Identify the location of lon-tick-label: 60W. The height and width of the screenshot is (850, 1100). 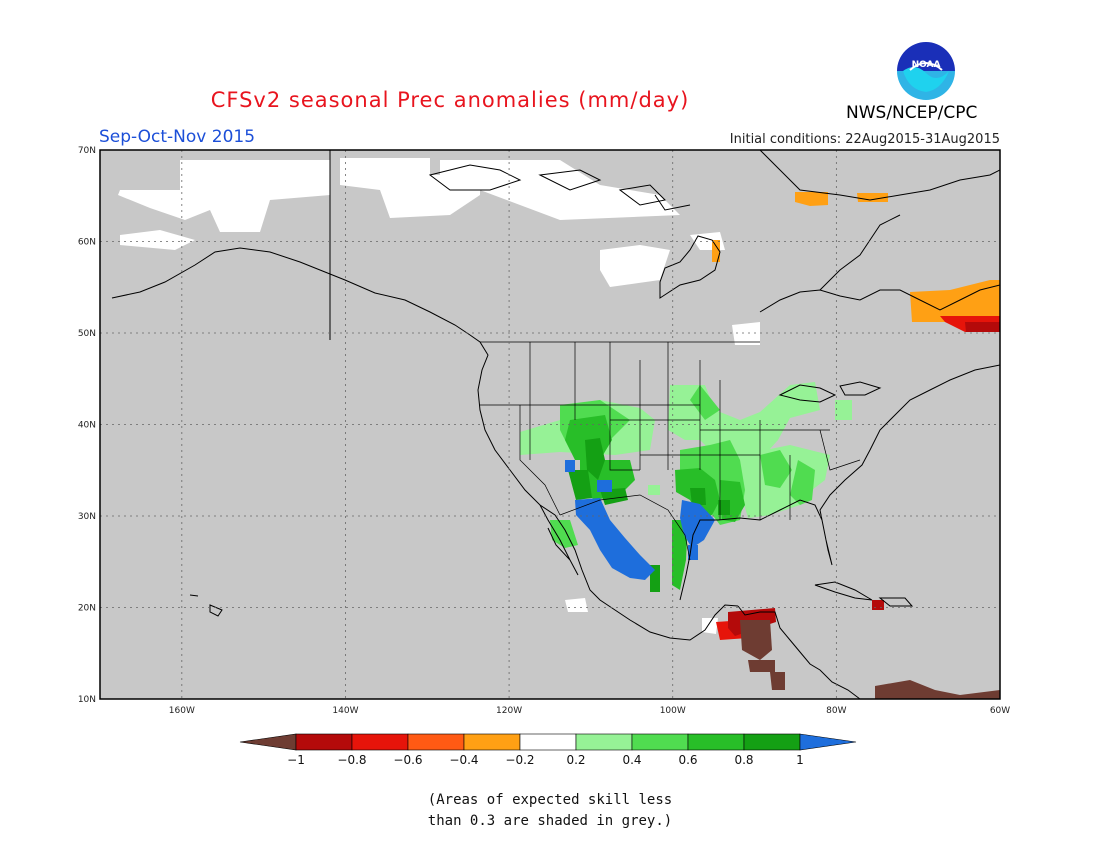
(1000, 711).